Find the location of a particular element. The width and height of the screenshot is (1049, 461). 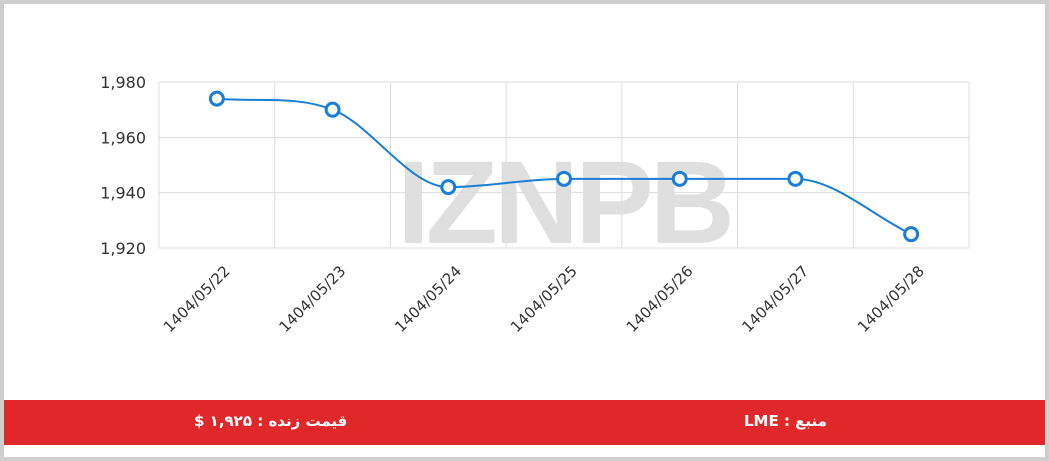

x-tick-label: 1404/05/25 is located at coordinates (544, 299).